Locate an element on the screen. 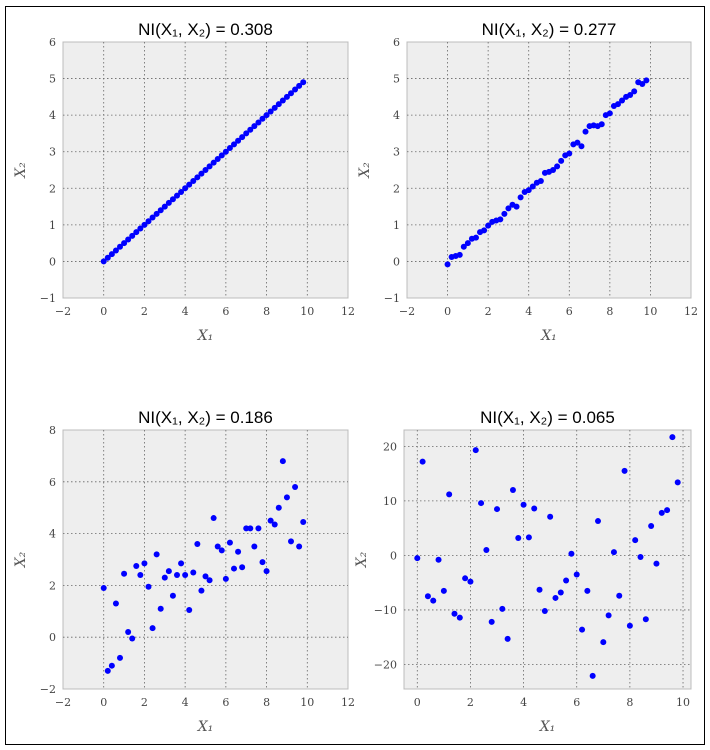 The width and height of the screenshot is (710, 750). y-tick-label: −10 is located at coordinates (385, 610).